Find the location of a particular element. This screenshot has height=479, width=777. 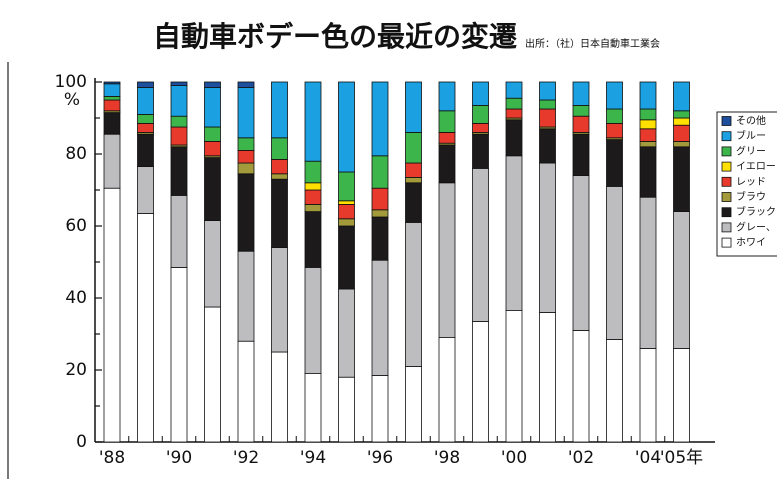

legend-label: ホワイ is located at coordinates (751, 243).